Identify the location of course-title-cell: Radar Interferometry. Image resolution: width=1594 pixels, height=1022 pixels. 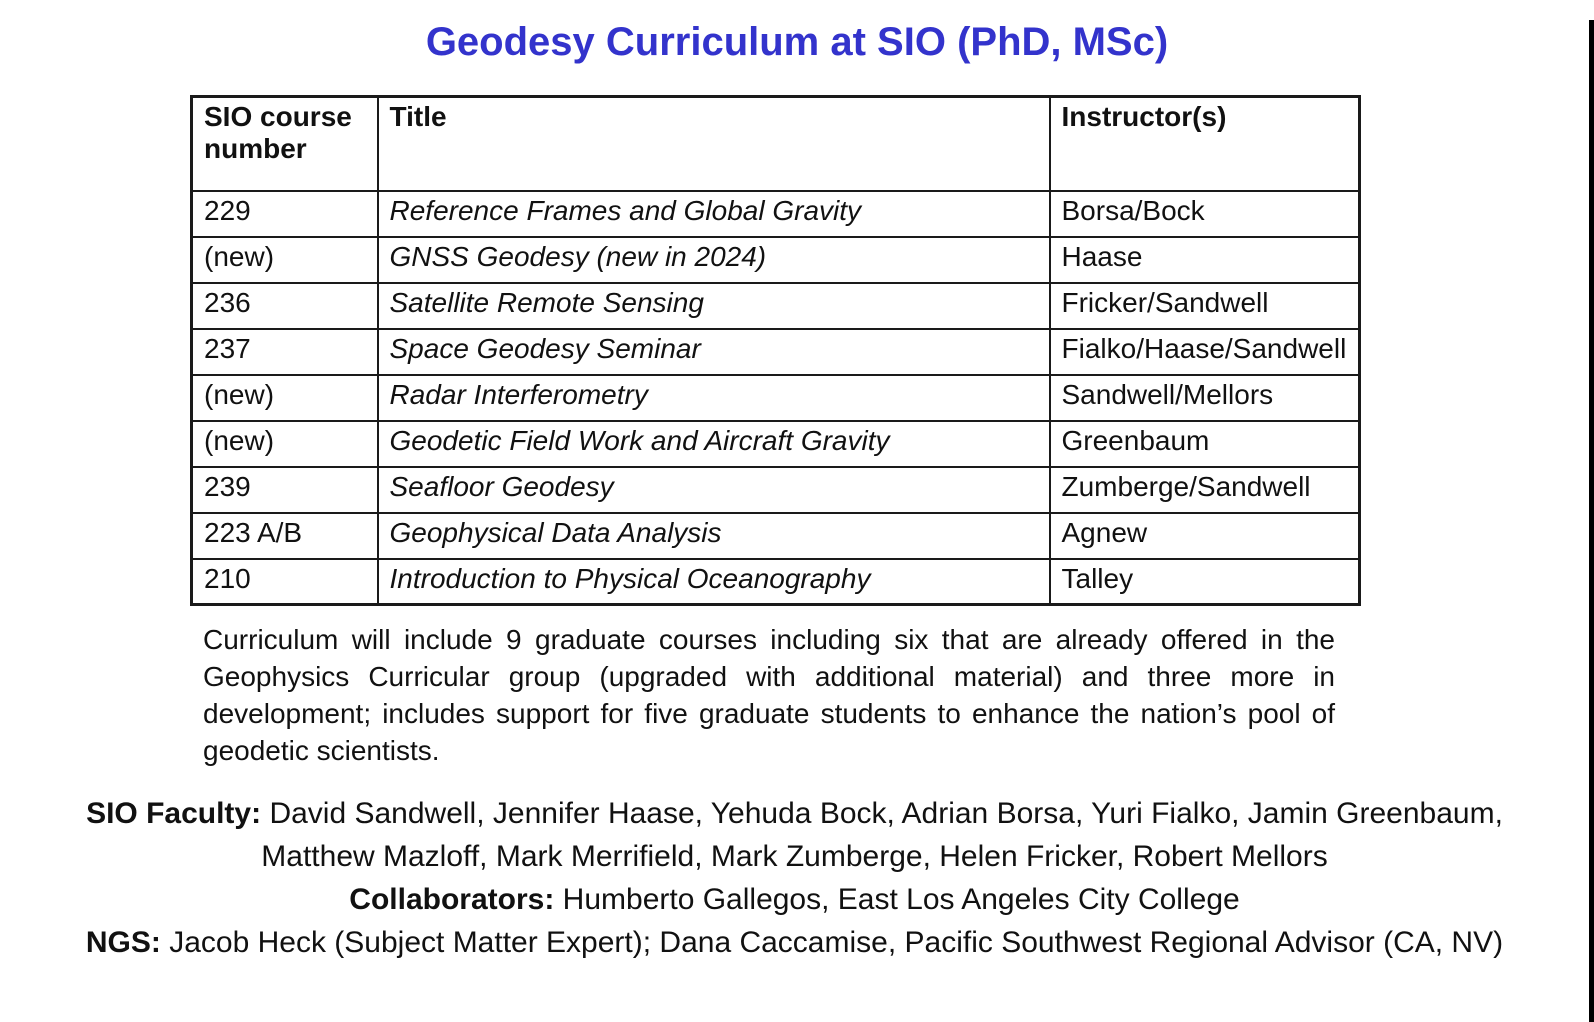
(713, 397).